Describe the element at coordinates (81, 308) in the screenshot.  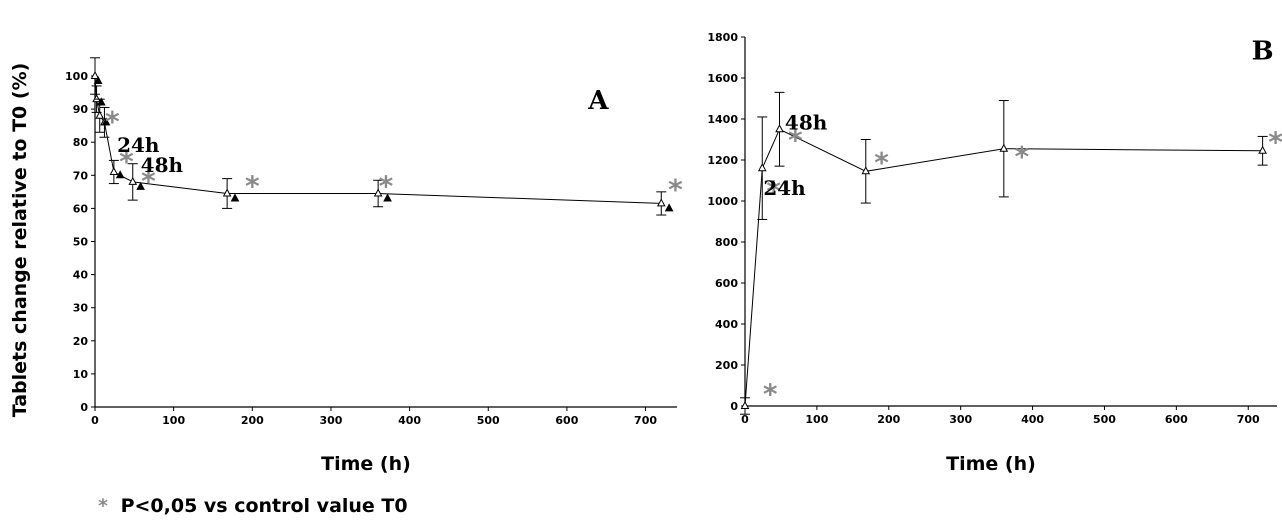
I see `y-tick-label: 30` at that location.